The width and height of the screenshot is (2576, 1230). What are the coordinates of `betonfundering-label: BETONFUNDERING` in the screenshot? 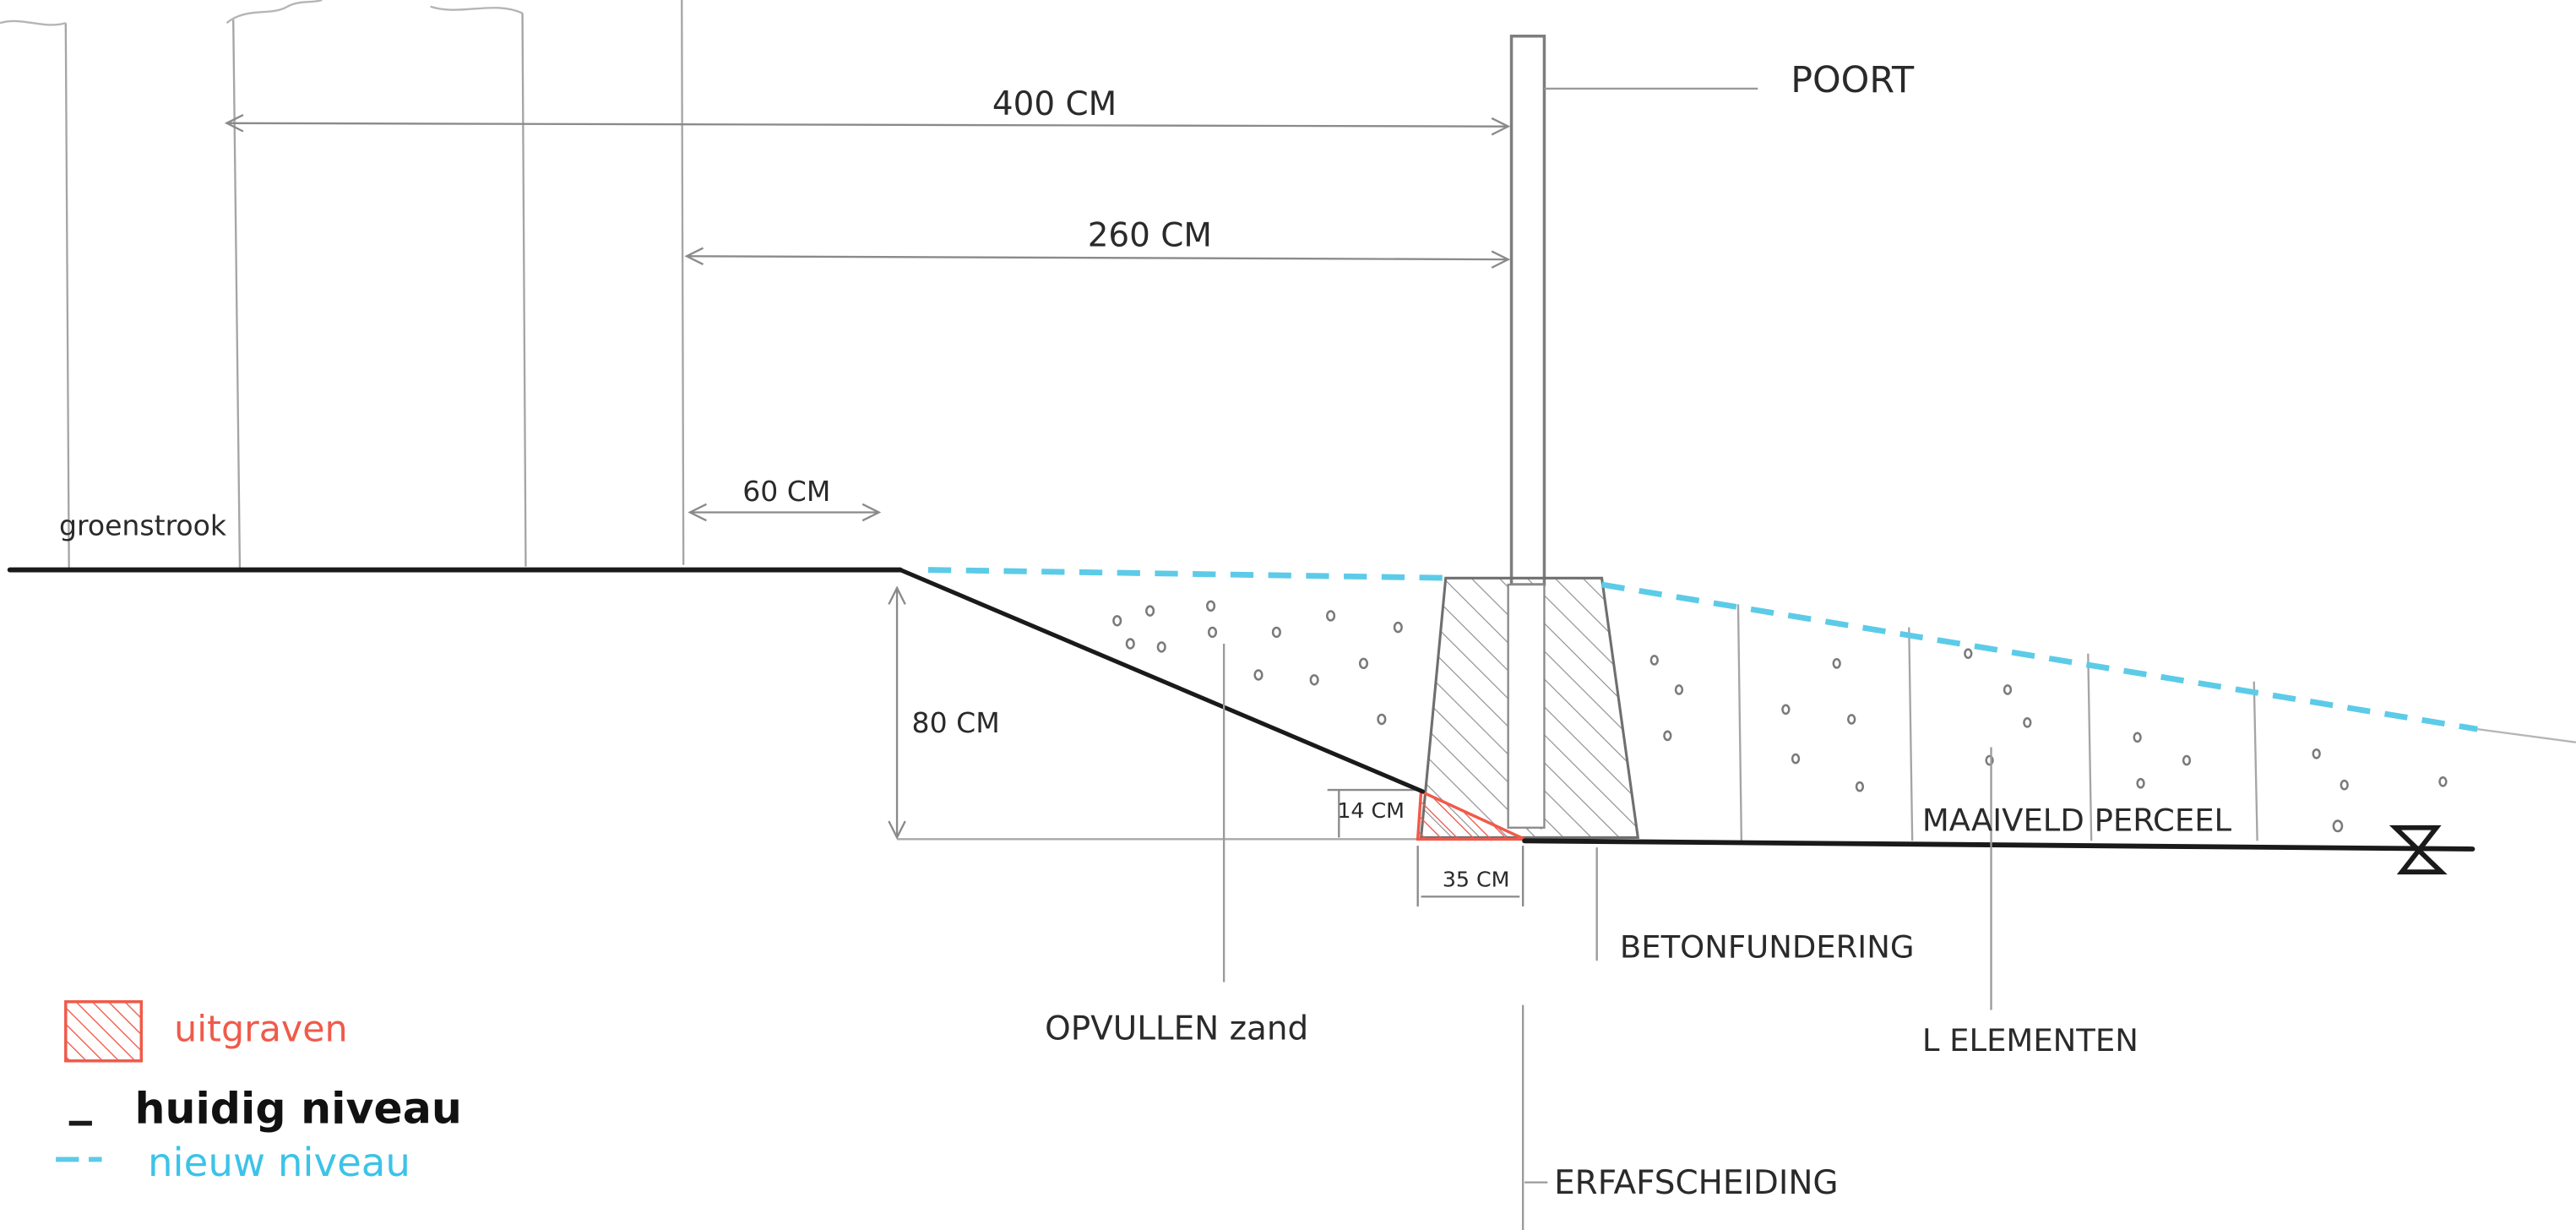 It's located at (1767, 947).